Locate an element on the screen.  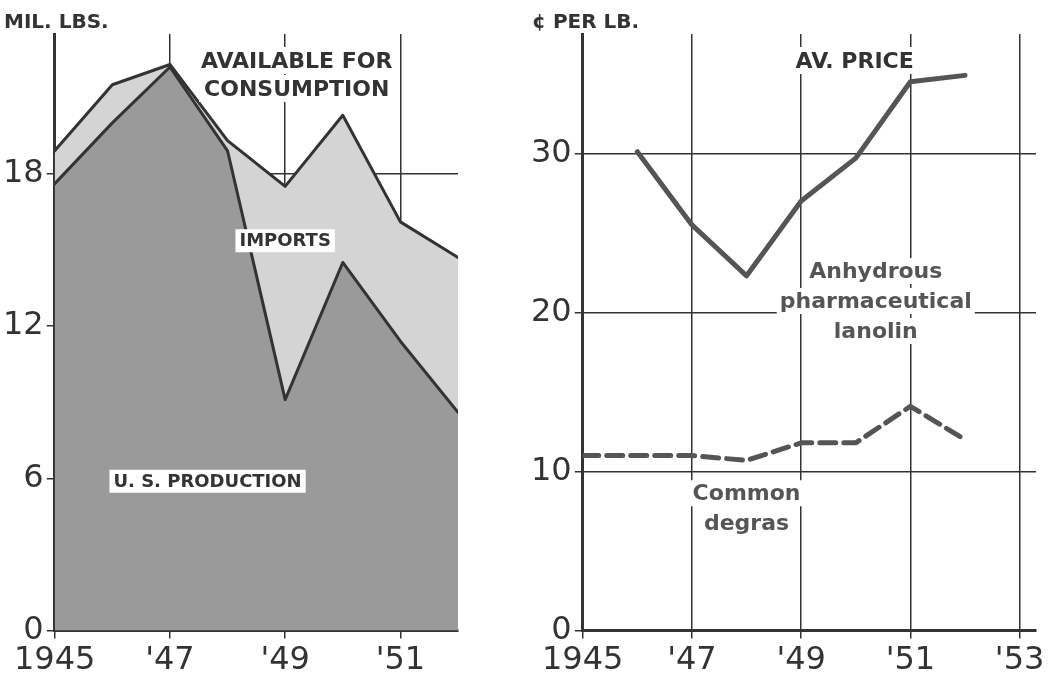
series-label: U. S. PRODUCTION is located at coordinates (207, 480).